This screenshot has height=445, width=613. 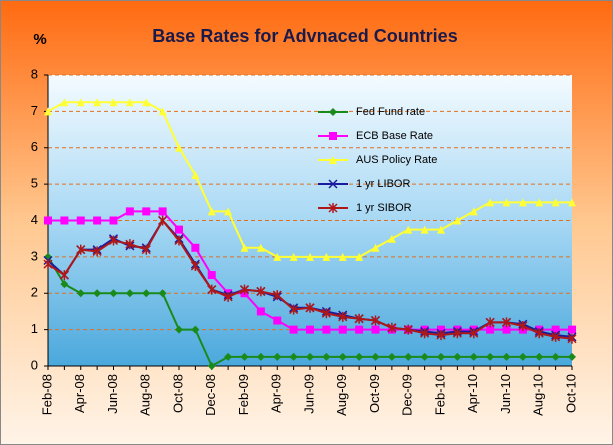 I want to click on x-tick-label: Feb-10, so click(x=439, y=394).